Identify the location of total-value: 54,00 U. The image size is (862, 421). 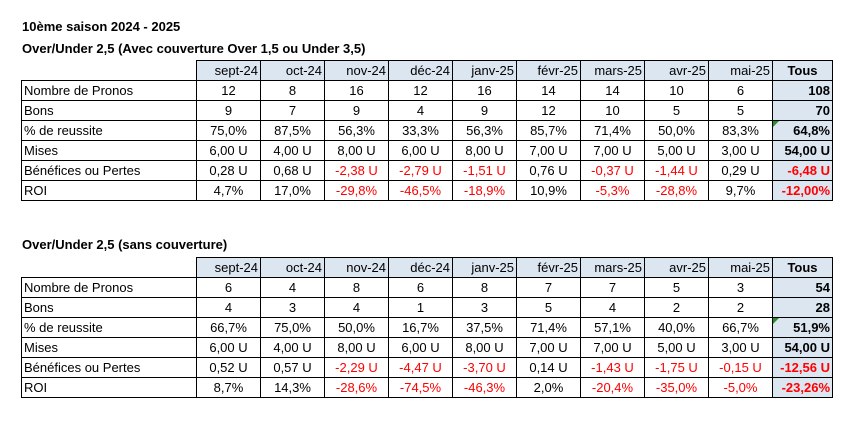
(807, 150).